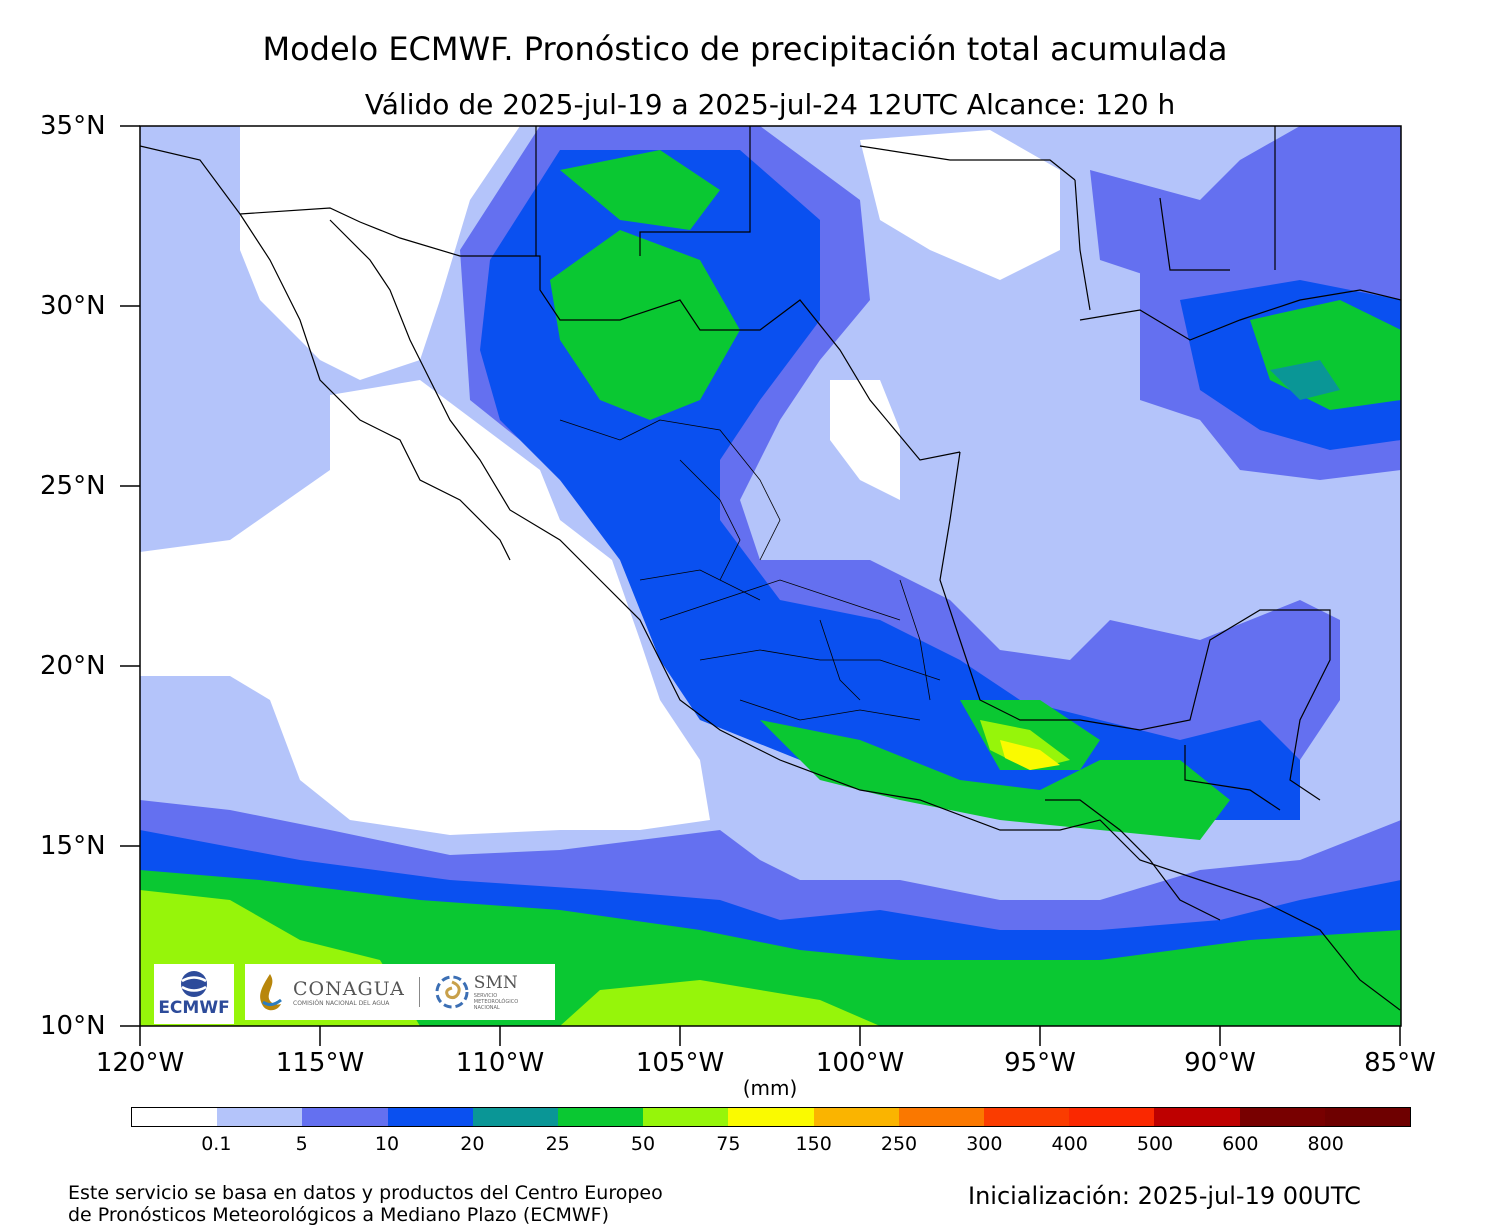 The width and height of the screenshot is (1500, 1230). What do you see at coordinates (1325, 1144) in the screenshot?
I see `colorbar-tick-label: 800` at bounding box center [1325, 1144].